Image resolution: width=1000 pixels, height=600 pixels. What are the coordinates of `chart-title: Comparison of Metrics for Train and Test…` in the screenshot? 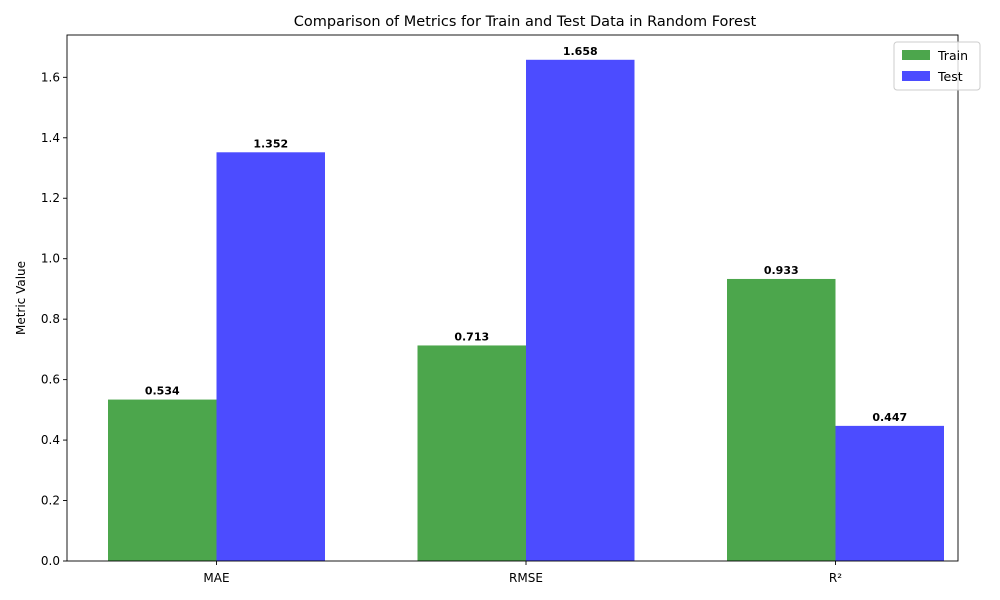 It's located at (525, 22).